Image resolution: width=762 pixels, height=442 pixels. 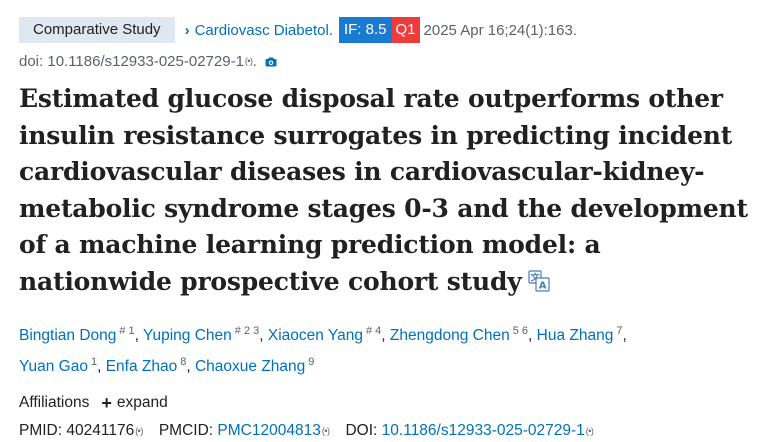 I want to click on affiliations-label: Affiliations, so click(x=54, y=403).